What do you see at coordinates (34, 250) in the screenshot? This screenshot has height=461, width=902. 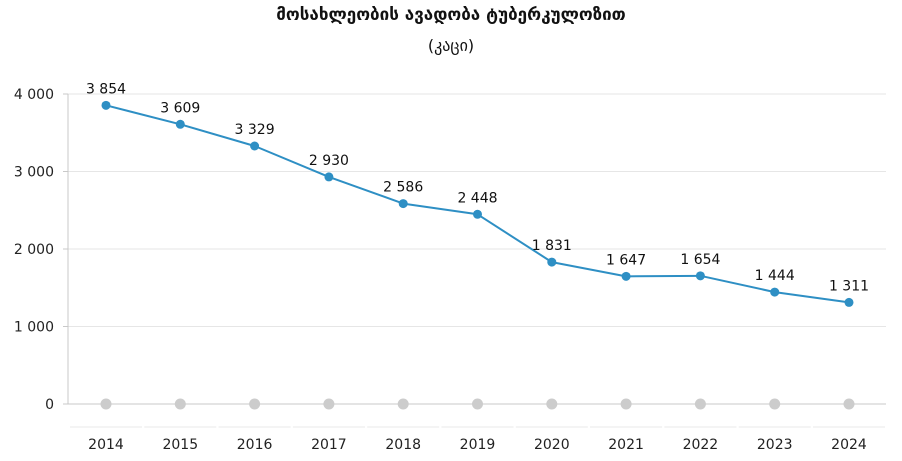 I see `y-tick-label: 2 000` at bounding box center [34, 250].